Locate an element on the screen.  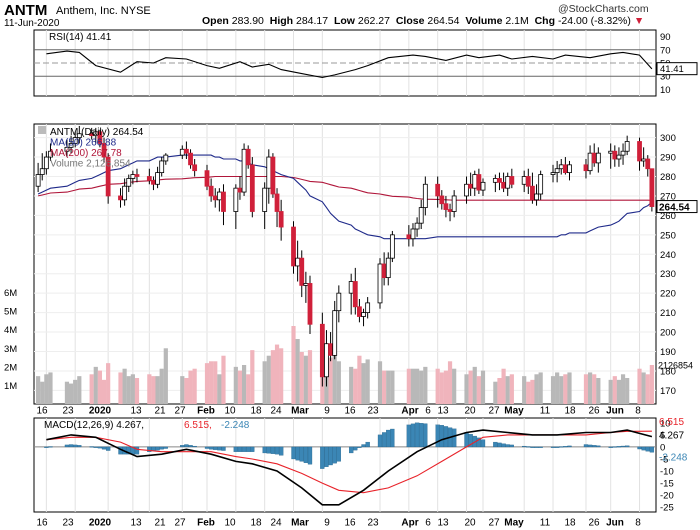
chg-value: -24.00 (-8.32%) is located at coordinates (594, 21).